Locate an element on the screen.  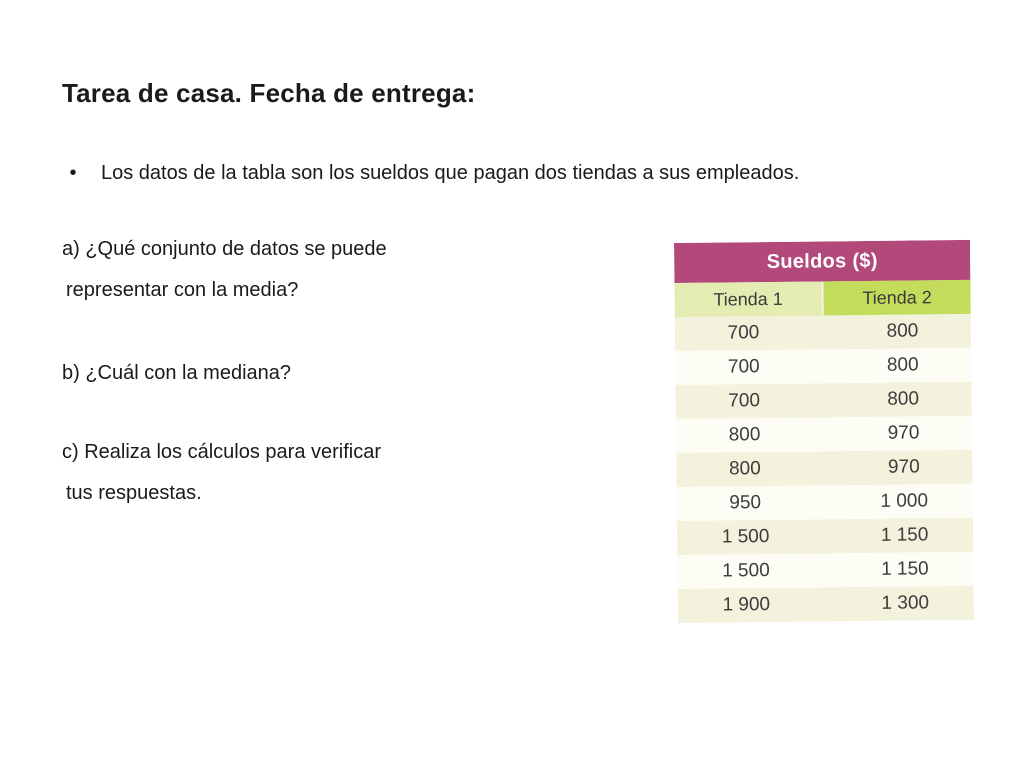
table-row: 1 900 1 300 is located at coordinates (825, 604).